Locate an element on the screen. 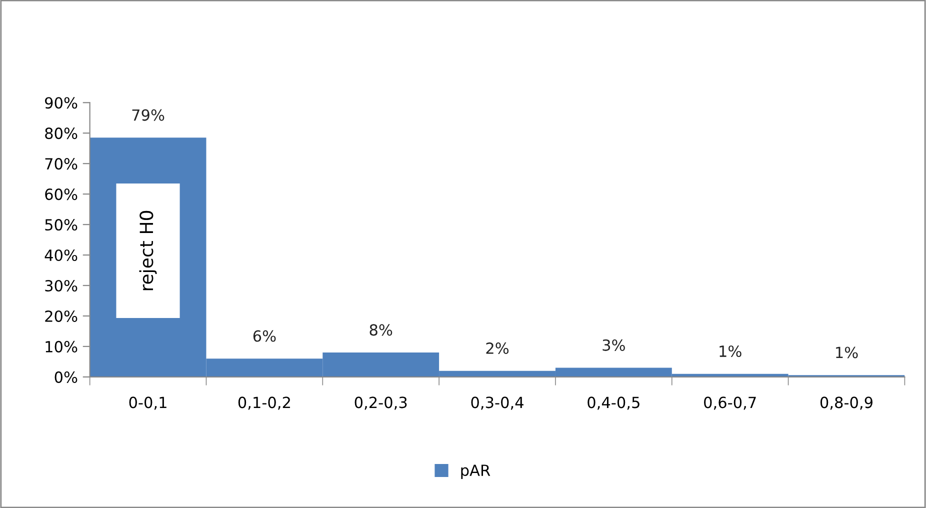  y-tick-label: 30% is located at coordinates (61, 286).